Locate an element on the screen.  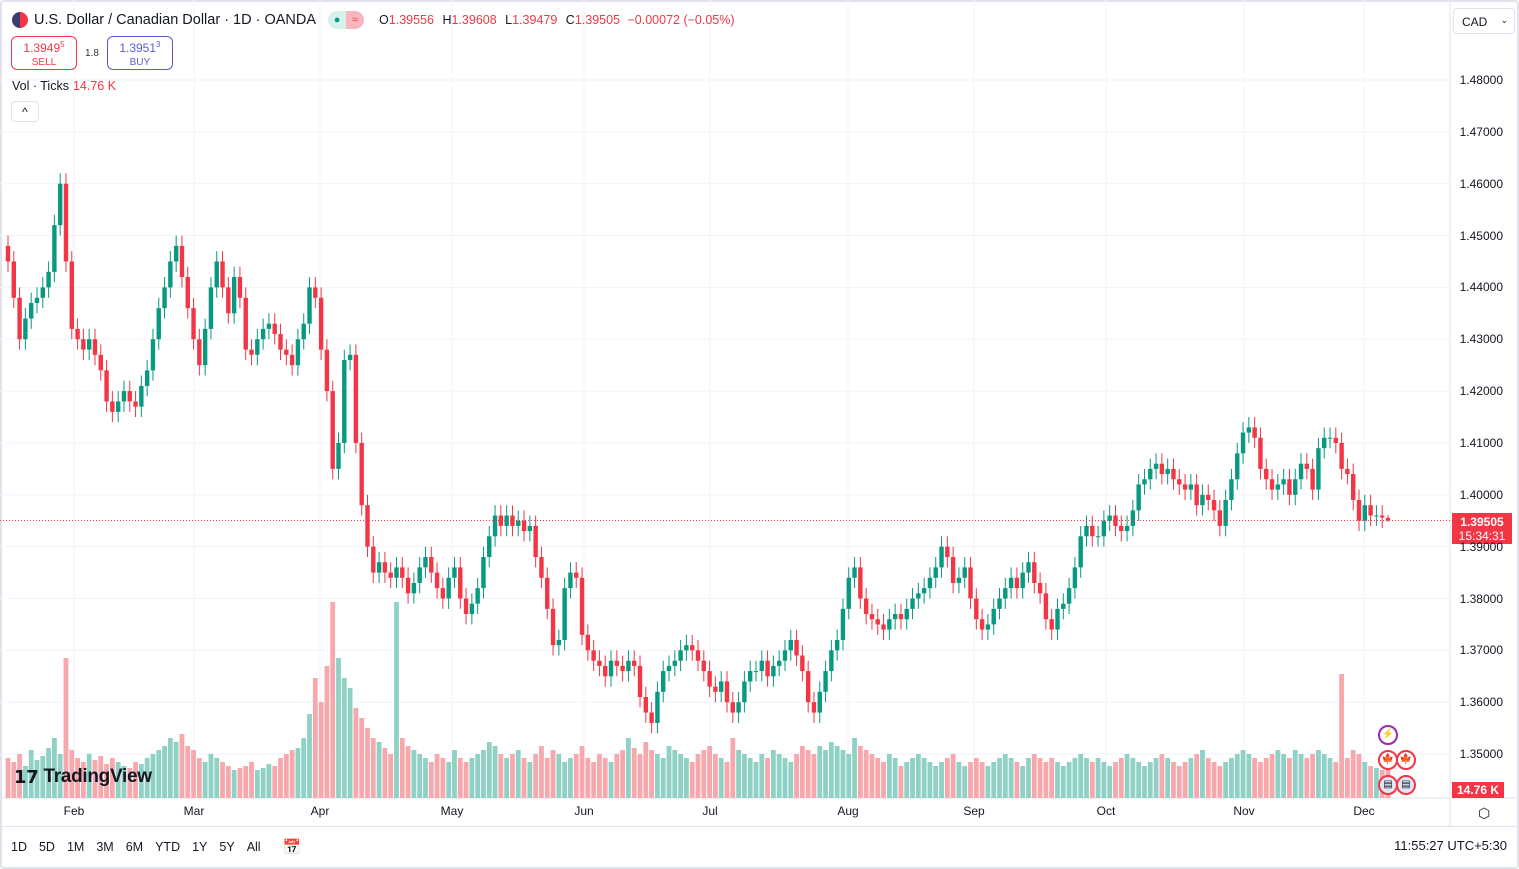
timeframe-1m: 1M is located at coordinates (75, 846).